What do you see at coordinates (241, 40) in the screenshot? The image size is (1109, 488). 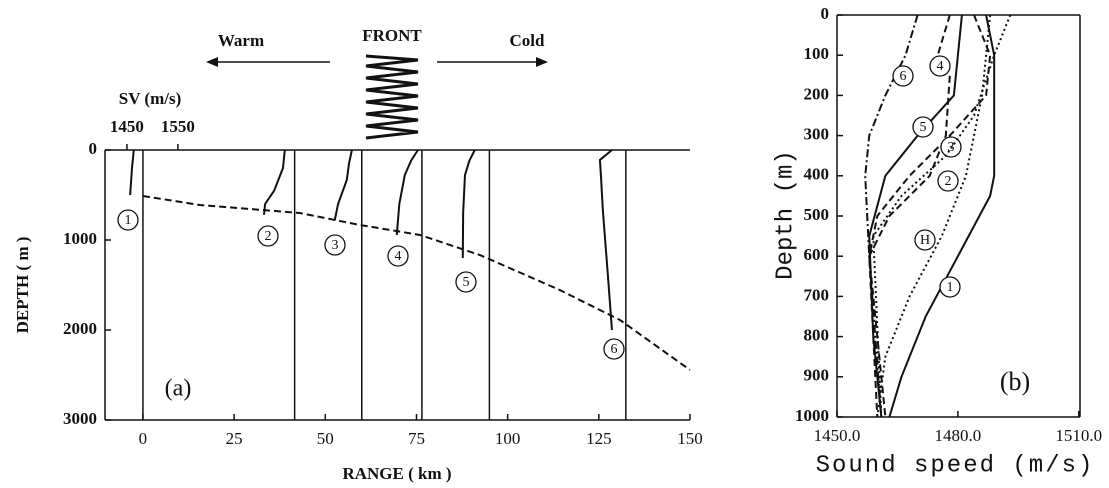 I see `warm-label: Warm` at bounding box center [241, 40].